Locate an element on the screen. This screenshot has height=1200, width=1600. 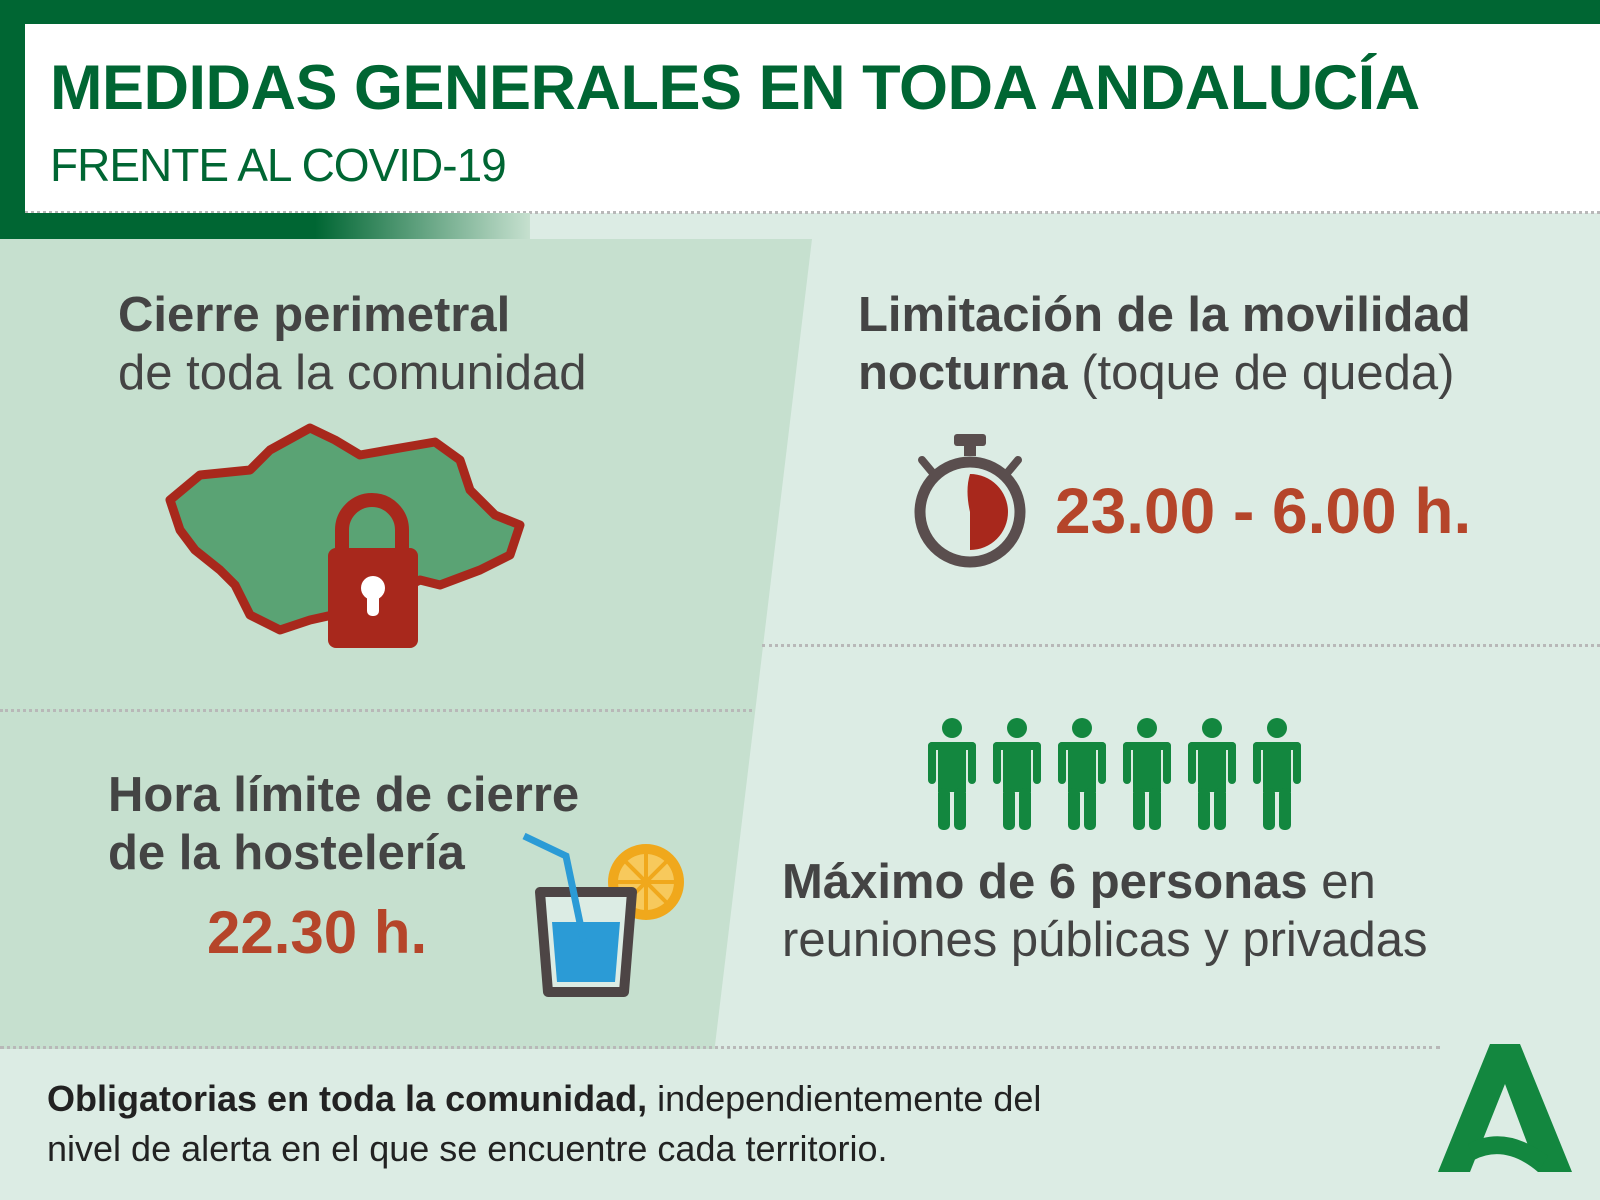
hospitality-subtitle: de la hostelería is located at coordinates (286, 853).